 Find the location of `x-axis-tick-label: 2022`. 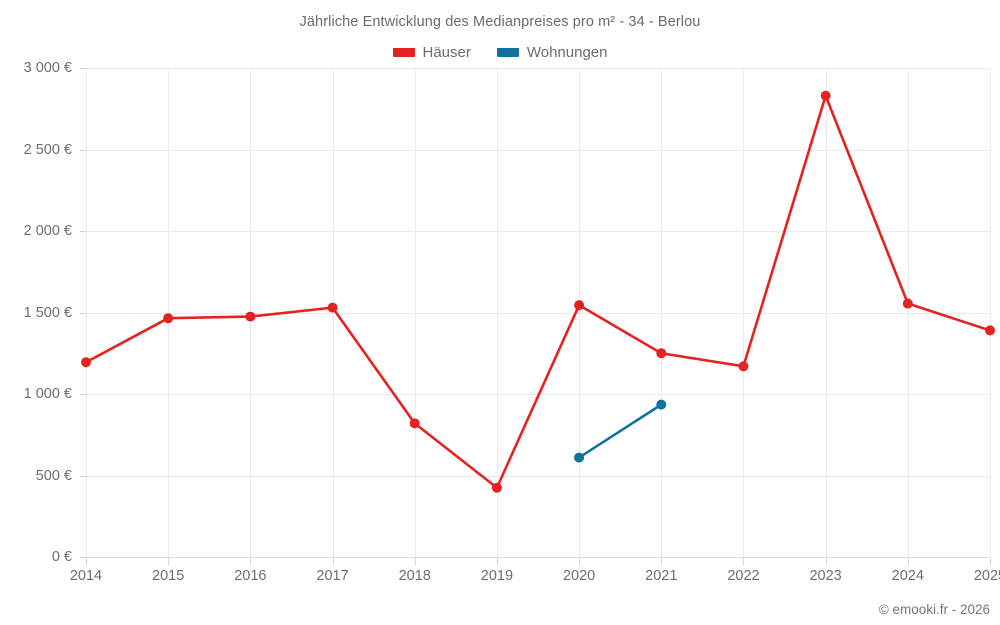

x-axis-tick-label: 2022 is located at coordinates (743, 576).